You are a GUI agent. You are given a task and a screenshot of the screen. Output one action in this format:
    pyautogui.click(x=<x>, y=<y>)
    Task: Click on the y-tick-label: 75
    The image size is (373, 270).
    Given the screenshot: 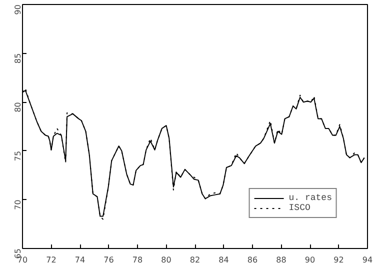 What is the action you would take?
    pyautogui.click(x=18, y=156)
    